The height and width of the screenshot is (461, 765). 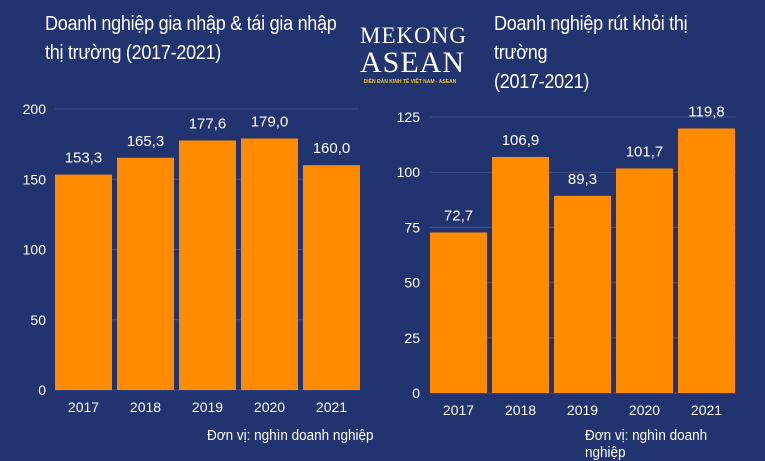 What do you see at coordinates (290, 435) in the screenshot?
I see `left-unit-label: Đơn vị: nghìn doanh nghiệp` at bounding box center [290, 435].